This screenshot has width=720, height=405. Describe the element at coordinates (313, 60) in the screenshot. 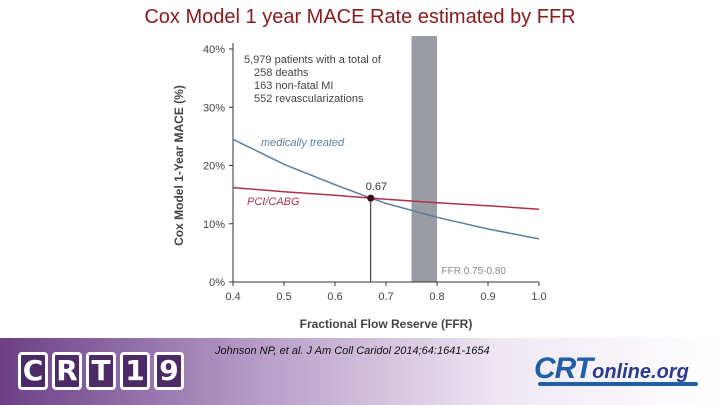

I see `annotation-line: 5,979 patients with a total of` at that location.